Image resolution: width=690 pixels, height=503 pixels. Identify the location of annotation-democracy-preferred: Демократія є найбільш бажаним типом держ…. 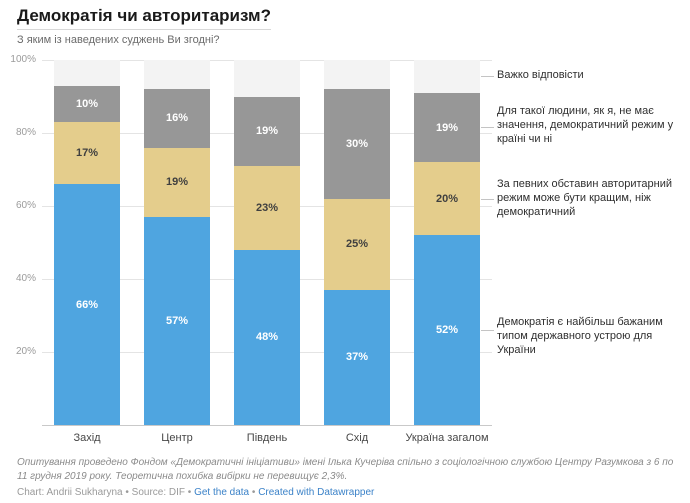
(580, 336).